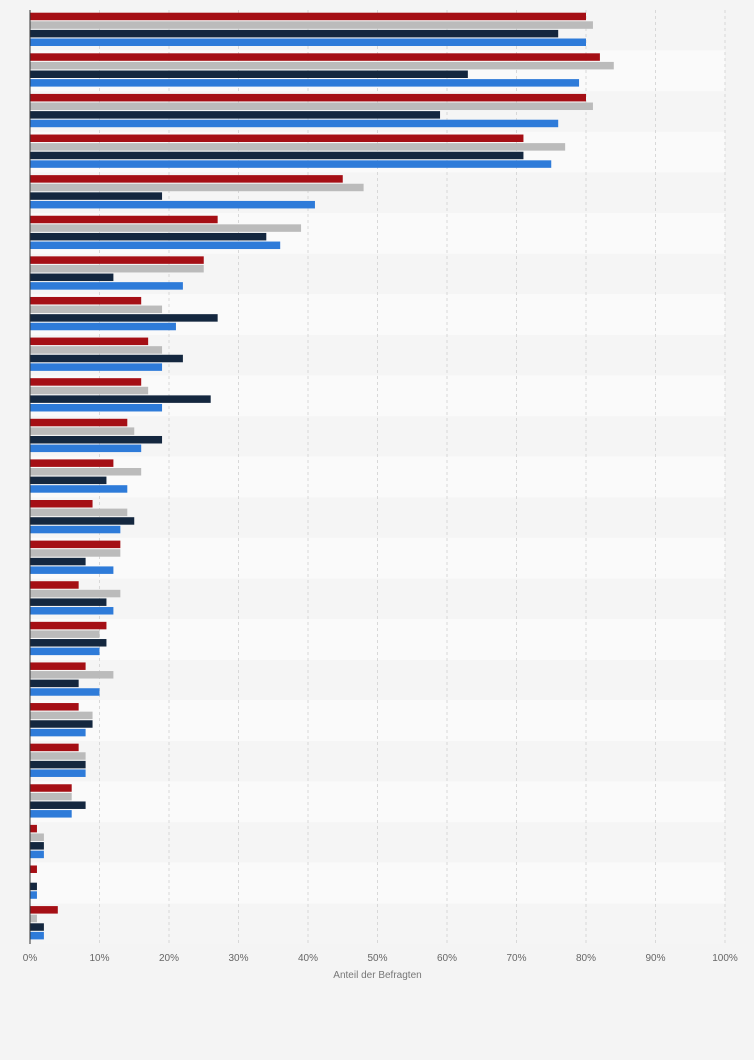 The height and width of the screenshot is (1060, 754). I want to click on x-tick-label: 40%, so click(308, 958).